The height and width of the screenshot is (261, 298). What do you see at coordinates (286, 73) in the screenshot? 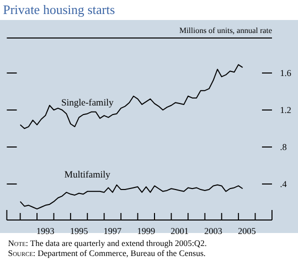
I see `y-tick-label: 1.6` at bounding box center [286, 73].